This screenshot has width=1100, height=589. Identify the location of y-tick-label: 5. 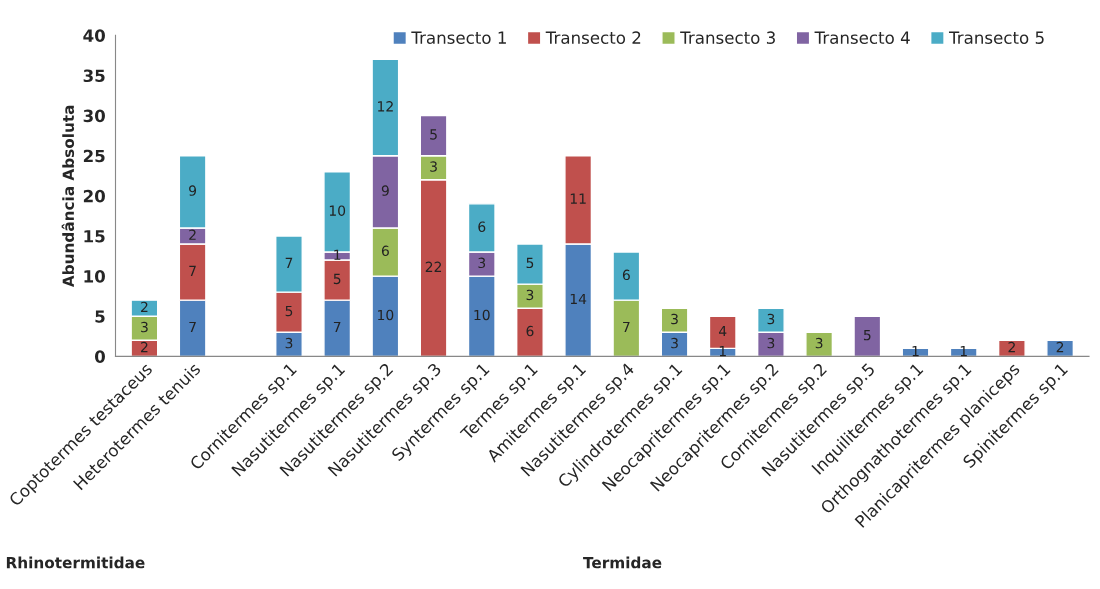
(100, 316).